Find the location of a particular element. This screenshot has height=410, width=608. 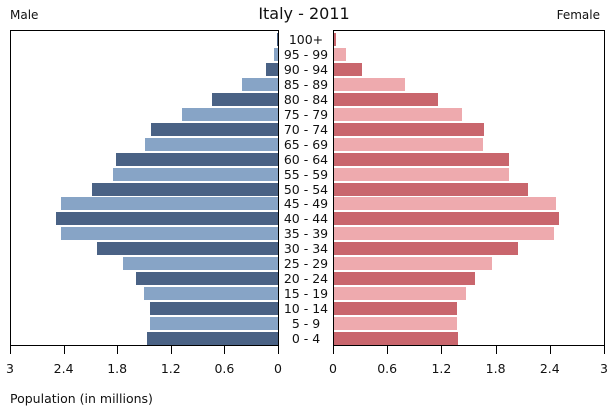

age-group-label: 35 - 39 is located at coordinates (306, 234).